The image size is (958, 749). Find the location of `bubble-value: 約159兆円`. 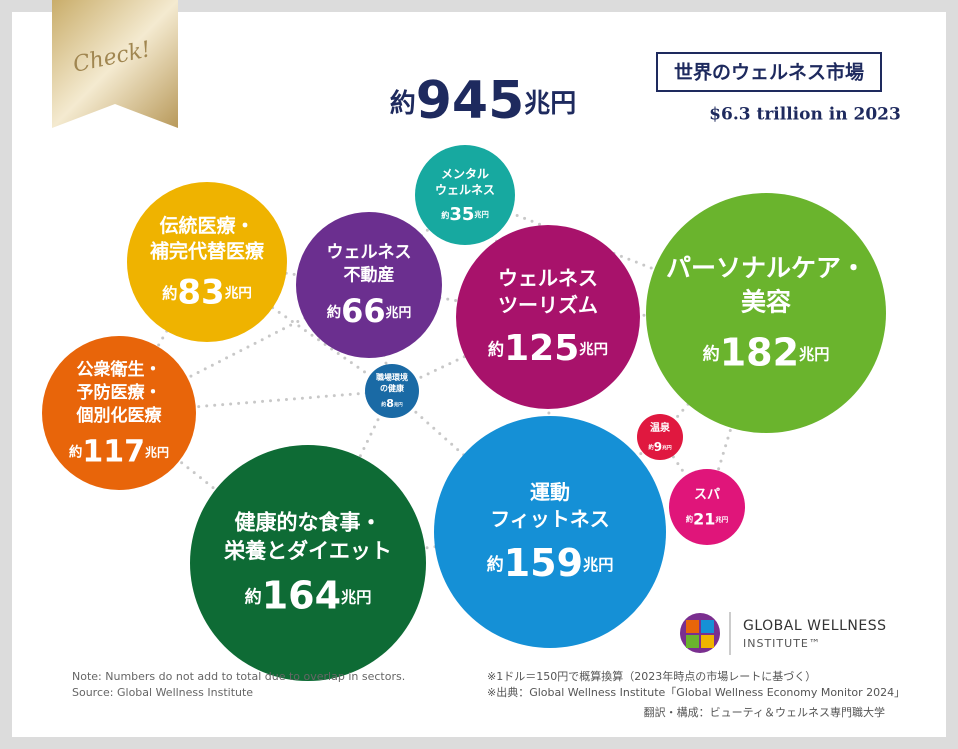

bubble-value: 約159兆円 is located at coordinates (550, 563).